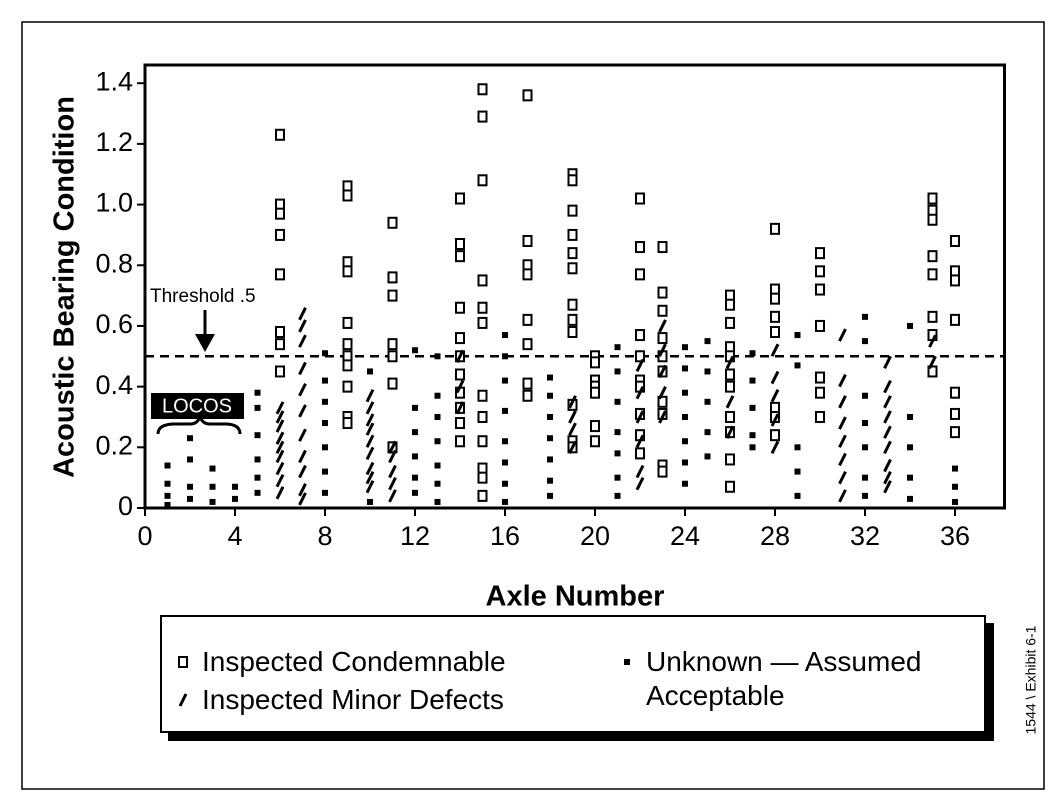  Describe the element at coordinates (114, 324) in the screenshot. I see `y-tick-label: 0.6` at that location.